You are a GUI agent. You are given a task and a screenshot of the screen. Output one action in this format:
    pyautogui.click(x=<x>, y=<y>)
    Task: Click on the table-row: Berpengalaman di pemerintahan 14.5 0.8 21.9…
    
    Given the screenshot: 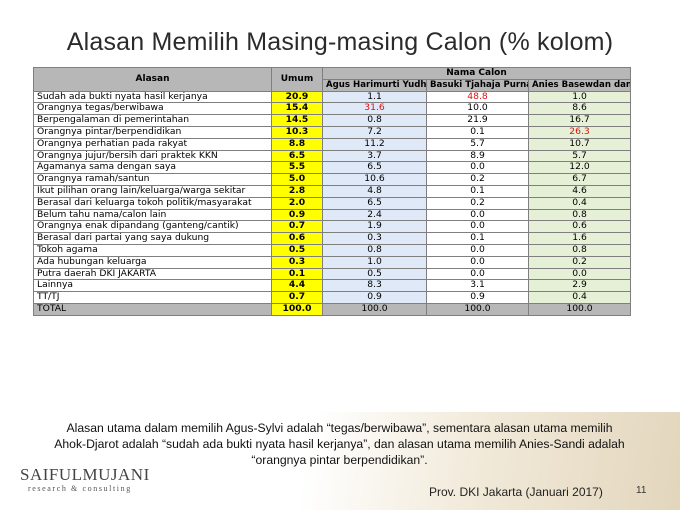 What is the action you would take?
    pyautogui.click(x=332, y=120)
    